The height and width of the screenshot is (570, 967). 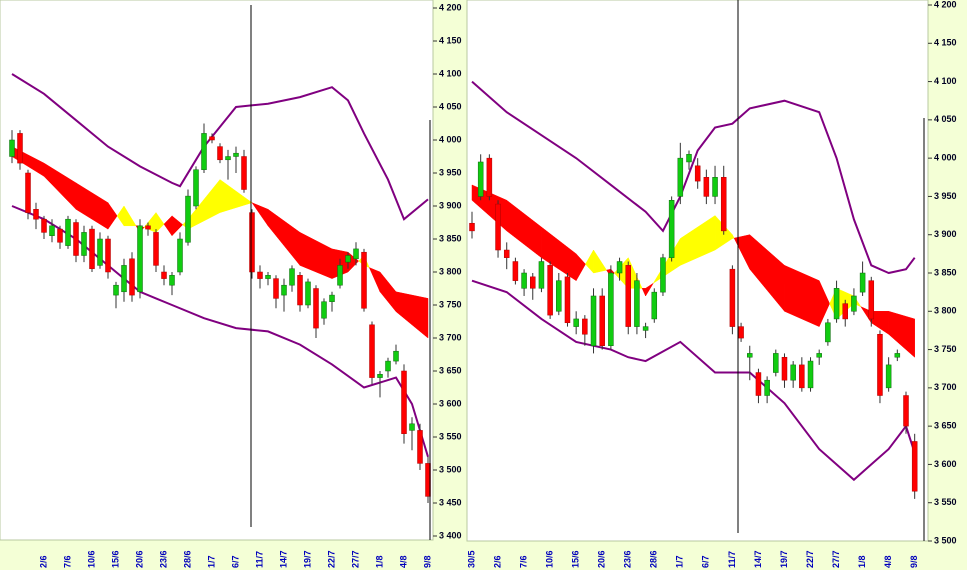 I want to click on x-tick-label: 19/7, so click(x=784, y=559).